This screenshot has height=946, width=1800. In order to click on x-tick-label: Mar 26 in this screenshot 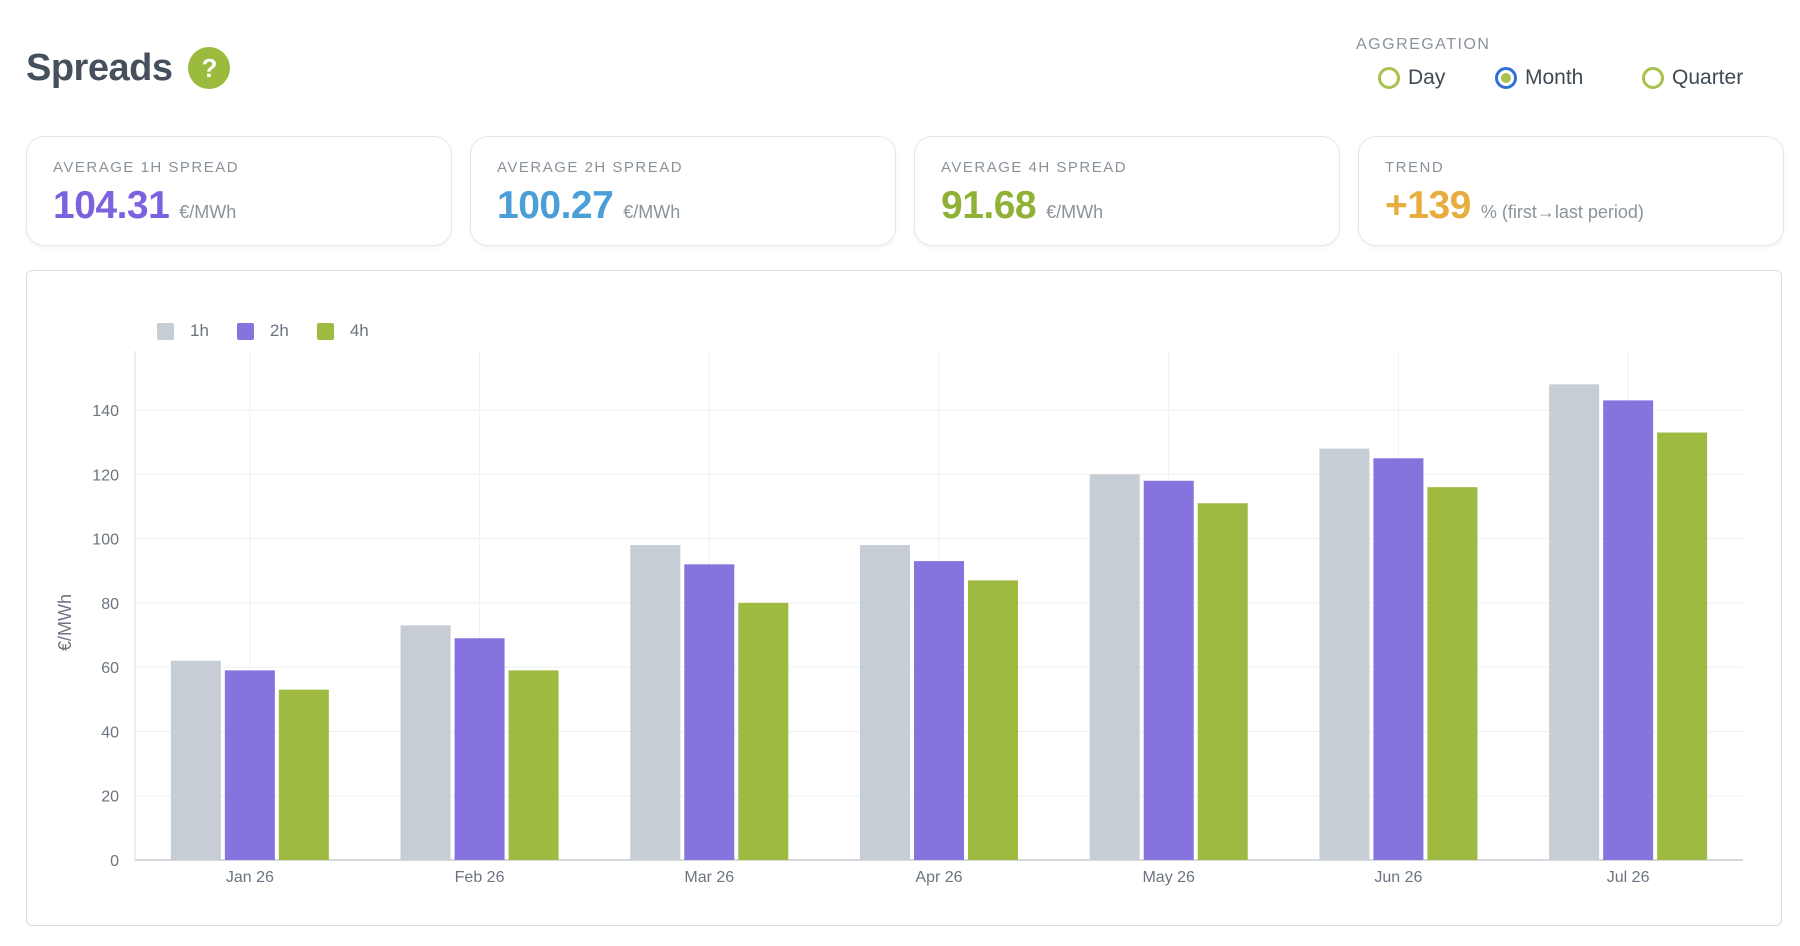, I will do `click(709, 877)`.